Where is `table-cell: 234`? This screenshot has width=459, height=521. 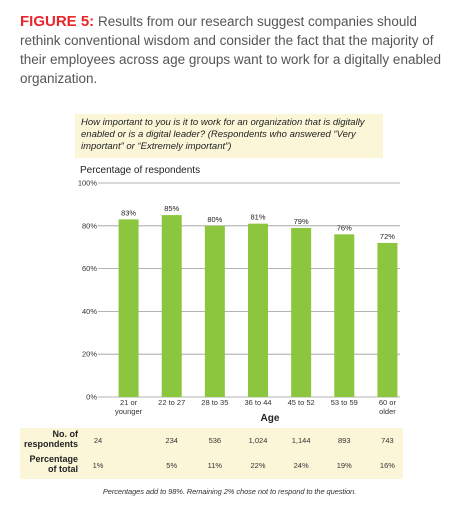 table-cell: 234 is located at coordinates (171, 440).